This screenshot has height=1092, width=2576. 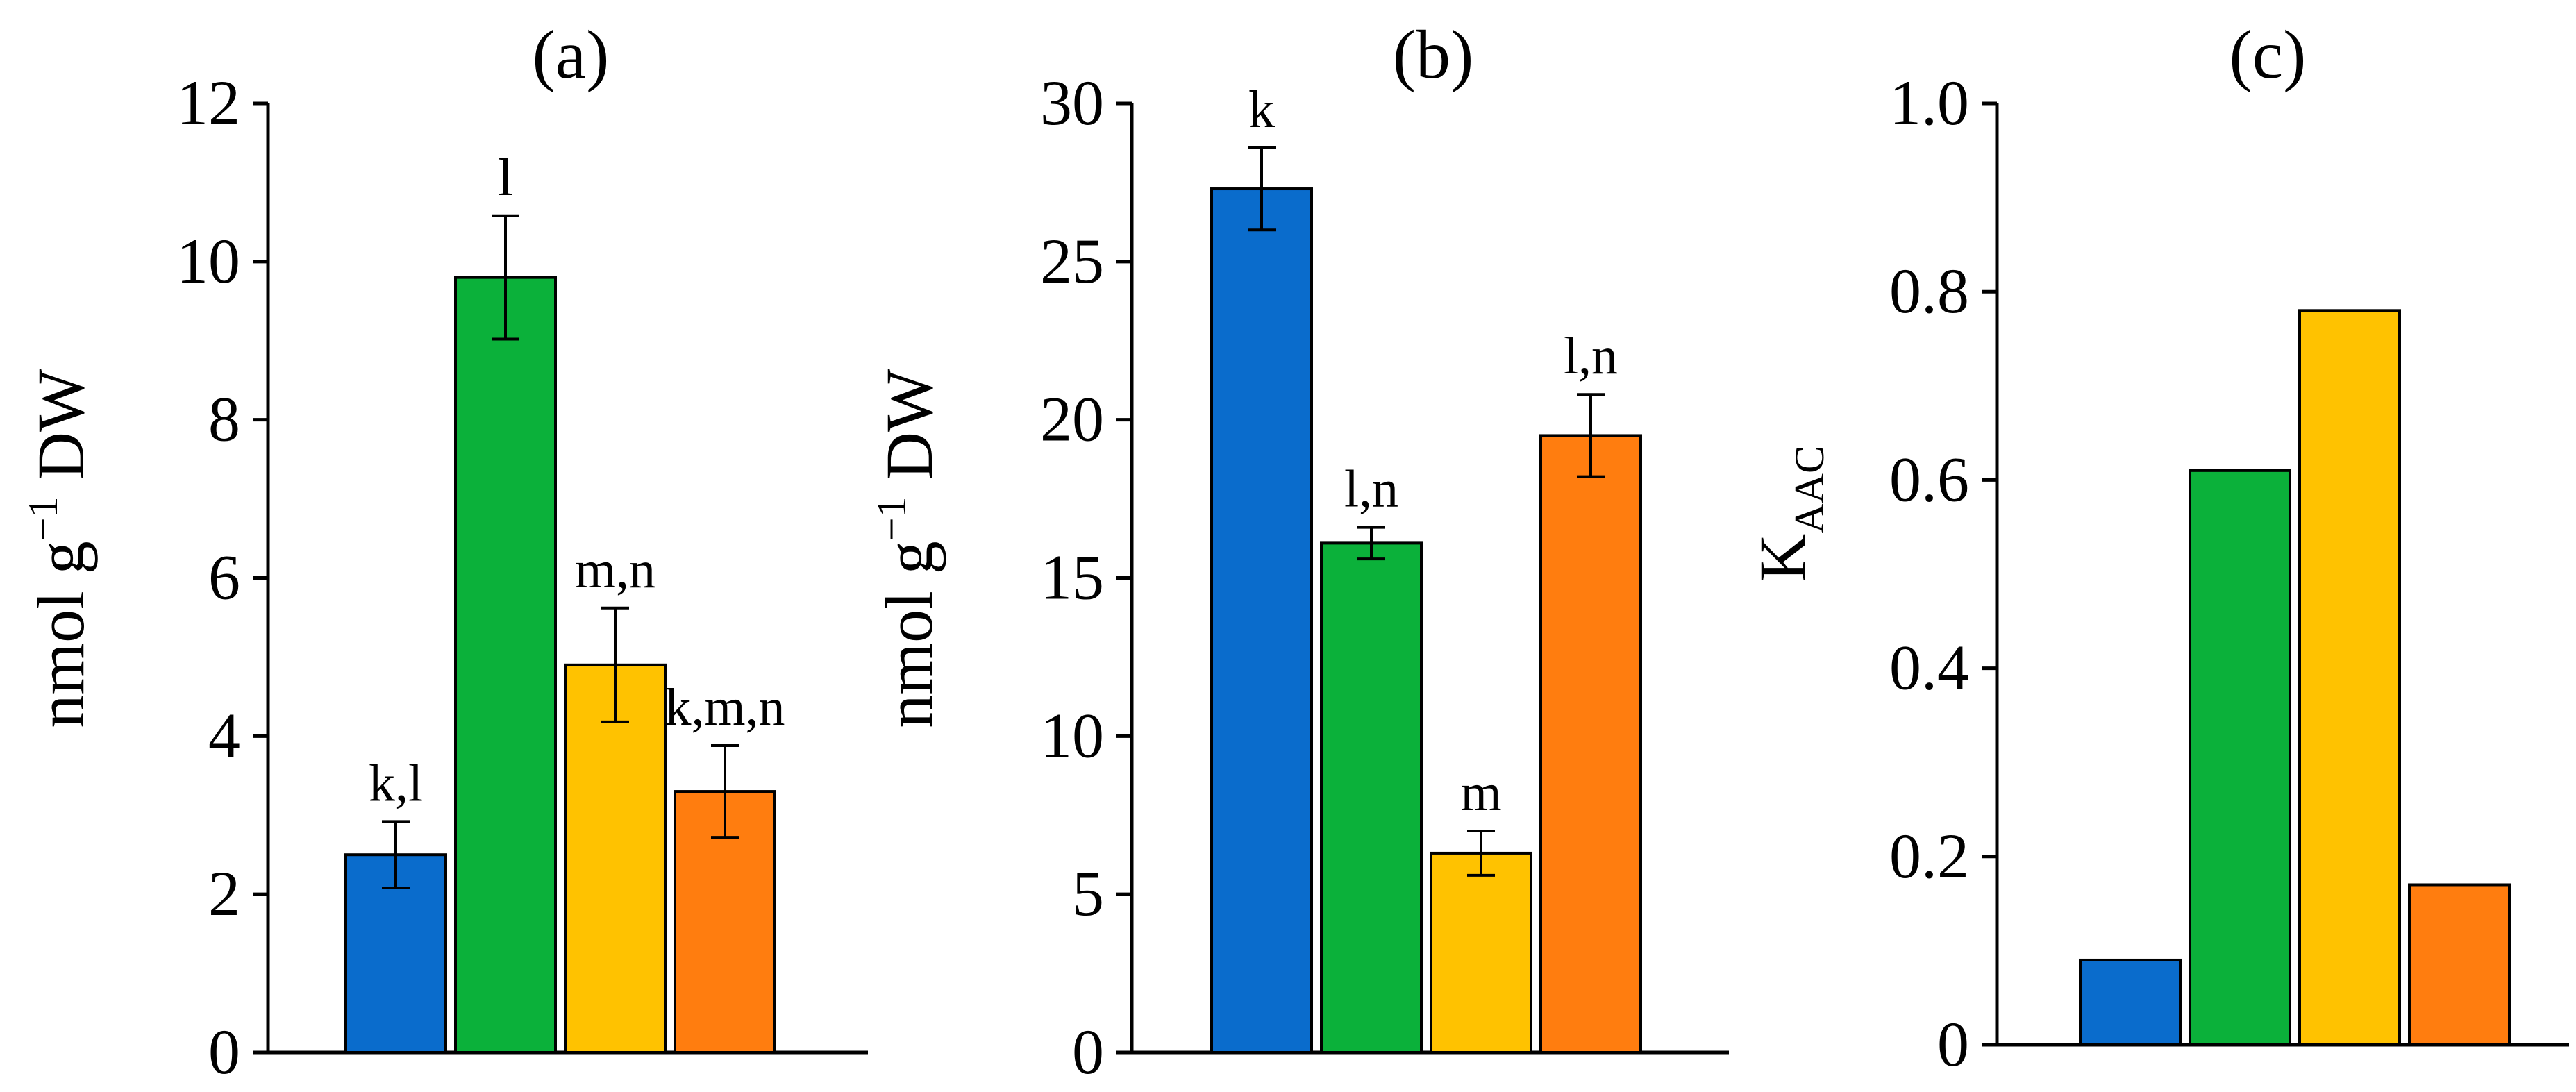 What do you see at coordinates (224, 893) in the screenshot?
I see `panel-a-ytick-label: 2` at bounding box center [224, 893].